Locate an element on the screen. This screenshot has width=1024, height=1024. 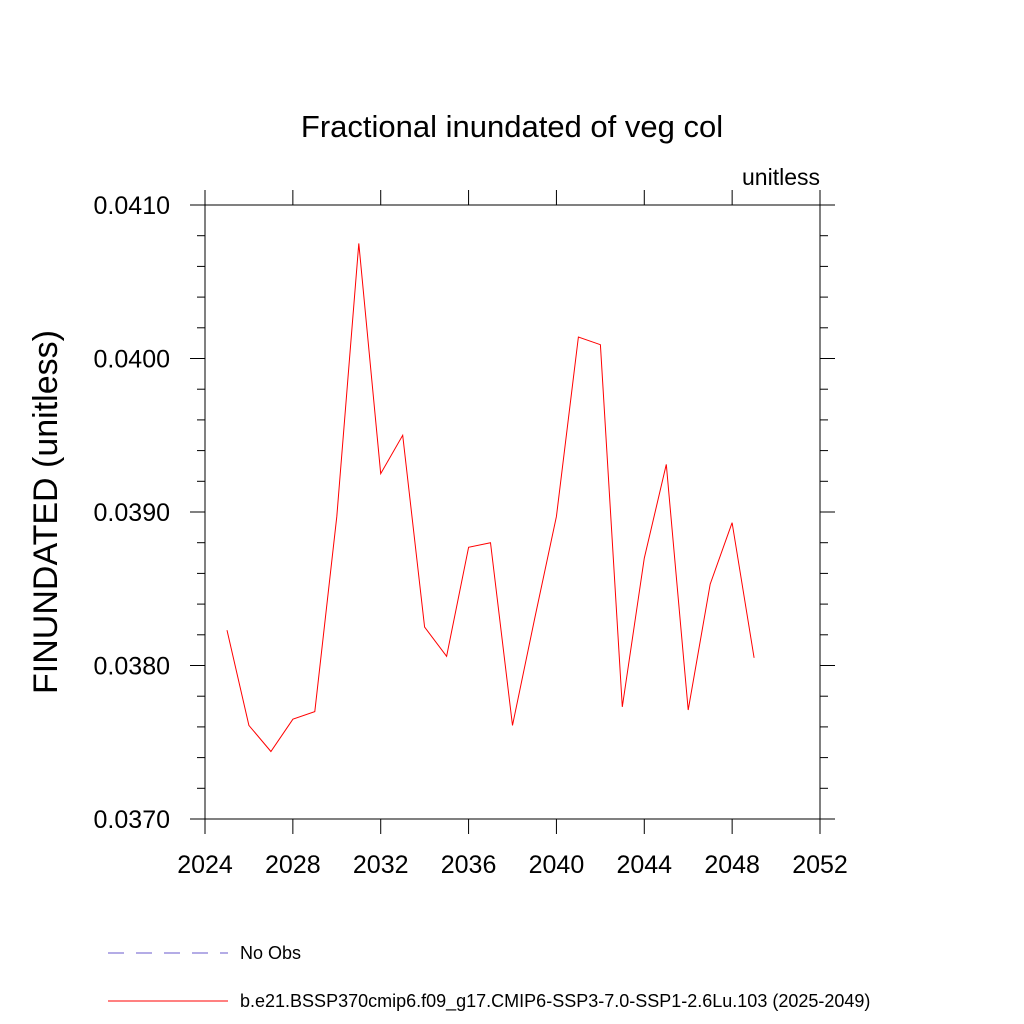
x-tick-label: 2052 is located at coordinates (820, 865).